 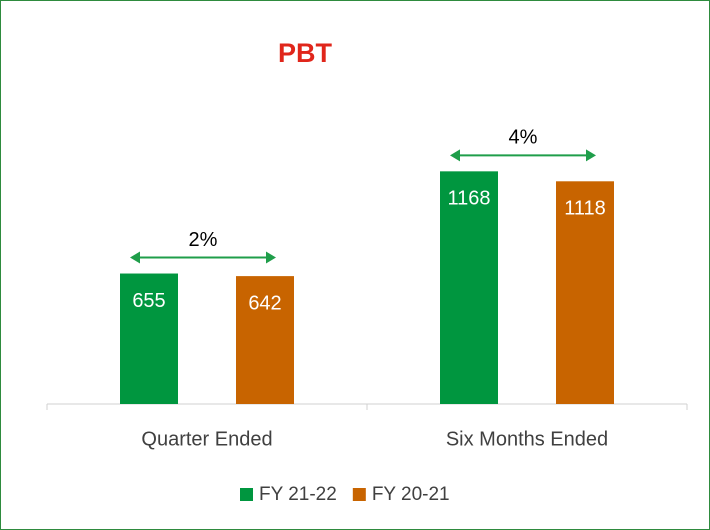 What do you see at coordinates (411, 494) in the screenshot?
I see `legend-label: FY 20-21` at bounding box center [411, 494].